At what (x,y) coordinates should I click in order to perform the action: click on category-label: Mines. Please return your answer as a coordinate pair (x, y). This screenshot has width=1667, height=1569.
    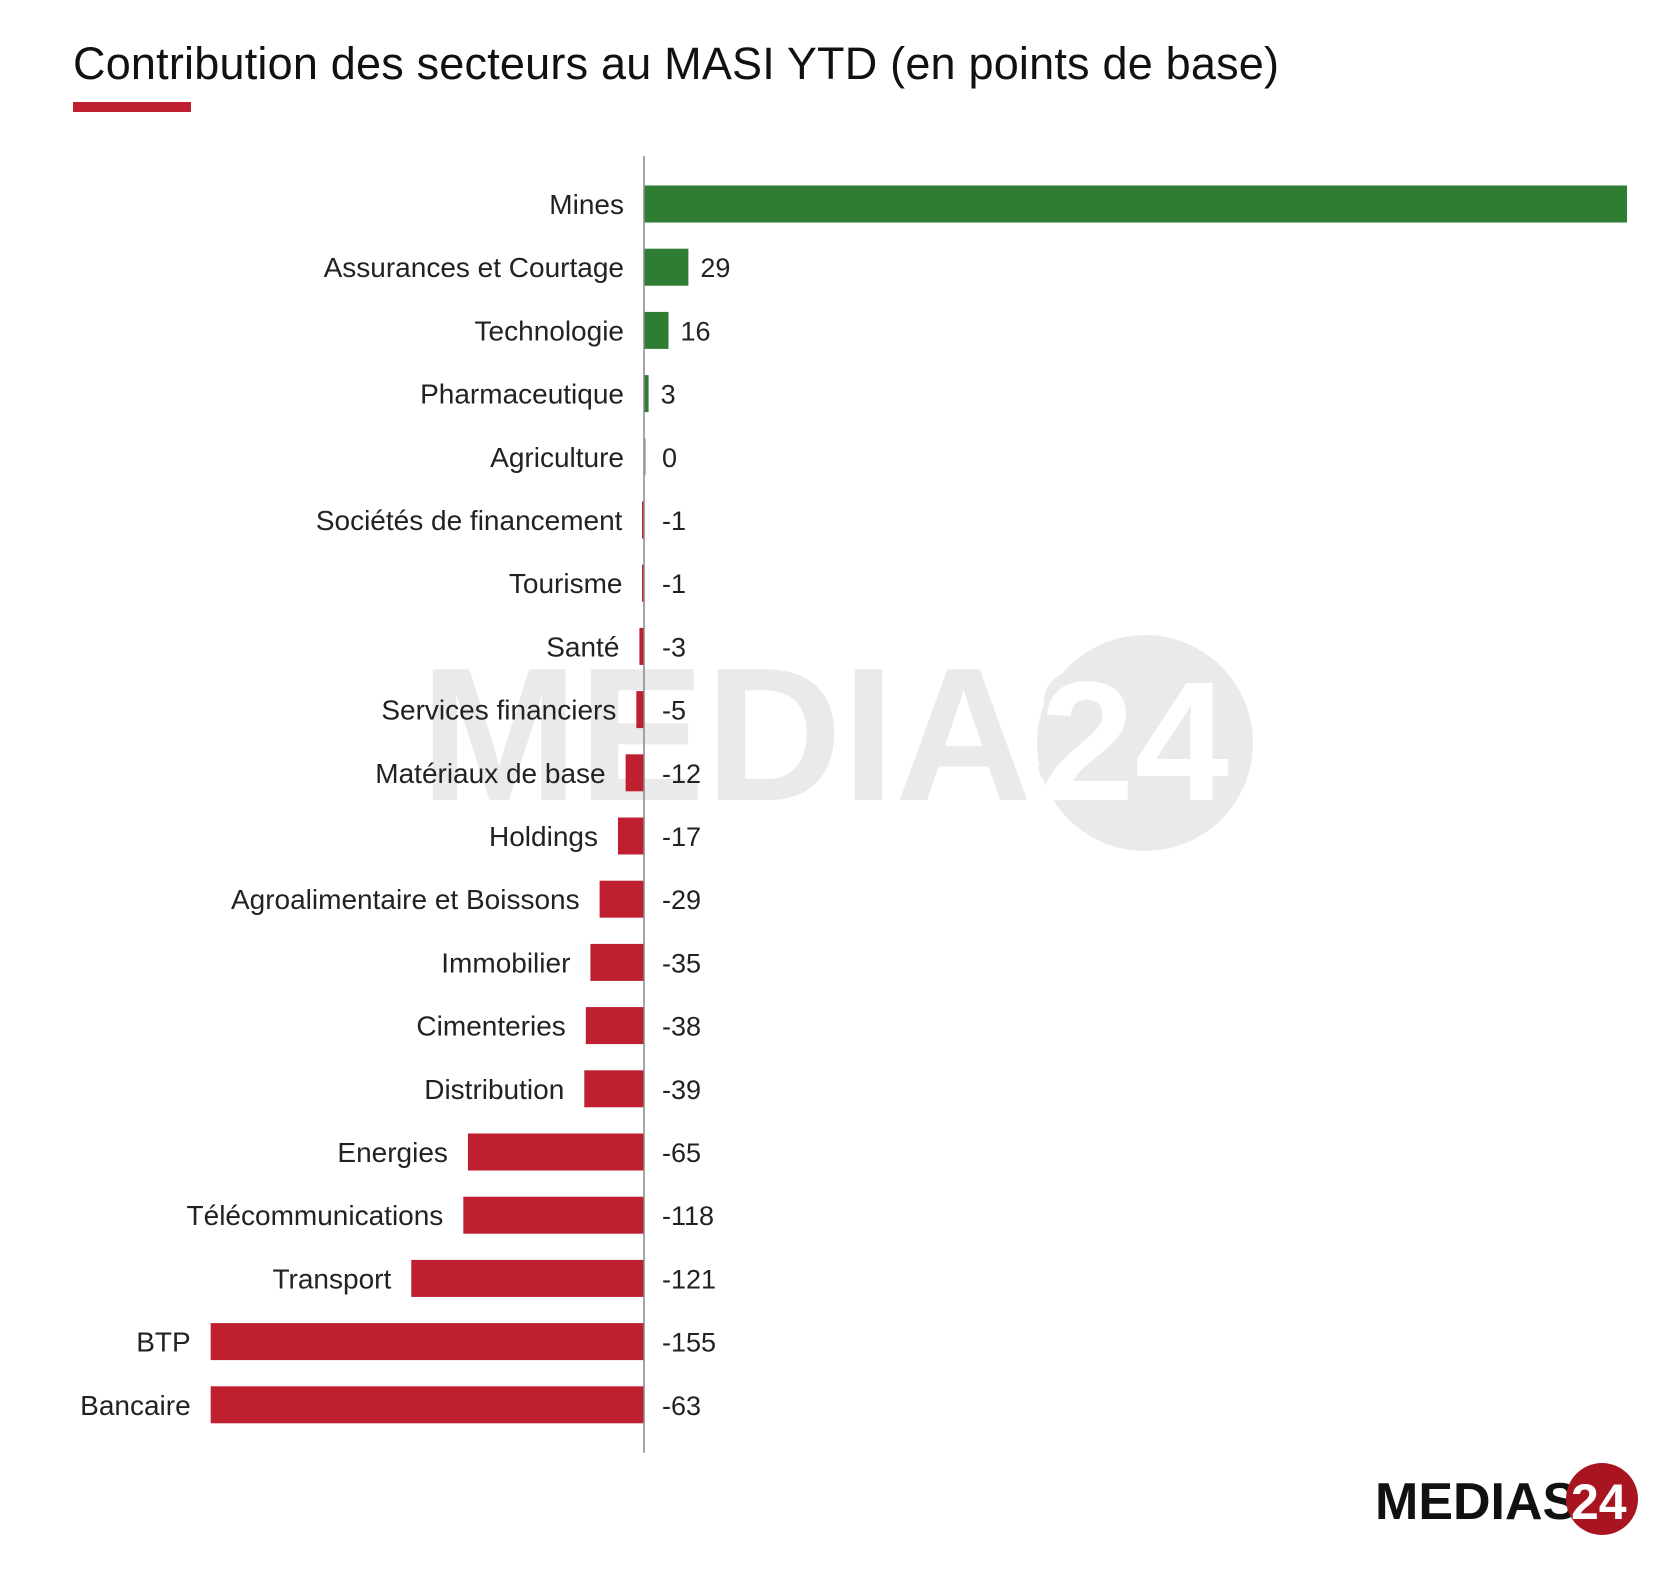
    Looking at the image, I should click on (586, 204).